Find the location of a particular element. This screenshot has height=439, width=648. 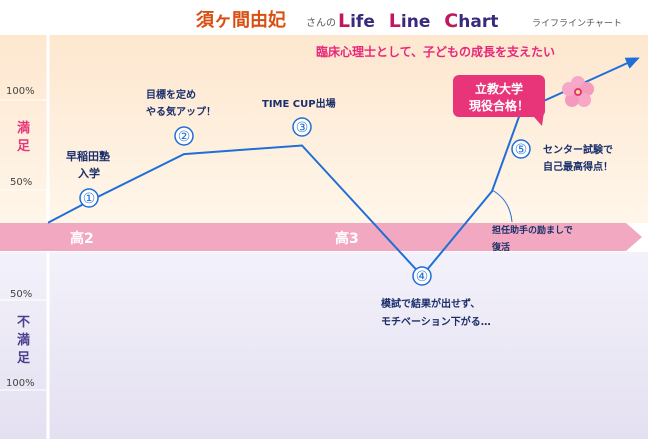

sakura-icon is located at coordinates (578, 91).